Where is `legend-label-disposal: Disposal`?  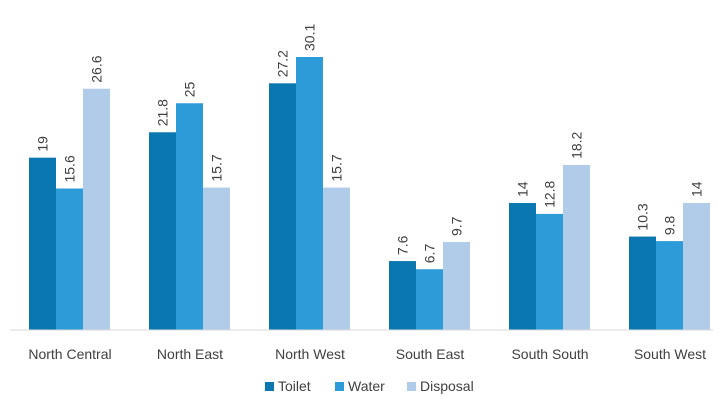
legend-label-disposal: Disposal is located at coordinates (447, 386).